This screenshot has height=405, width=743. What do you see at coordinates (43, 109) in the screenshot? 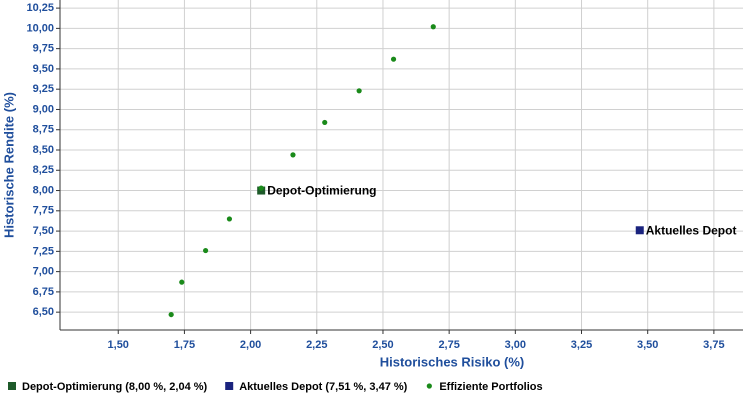
I see `y-tick-label: 9,00` at bounding box center [43, 109].